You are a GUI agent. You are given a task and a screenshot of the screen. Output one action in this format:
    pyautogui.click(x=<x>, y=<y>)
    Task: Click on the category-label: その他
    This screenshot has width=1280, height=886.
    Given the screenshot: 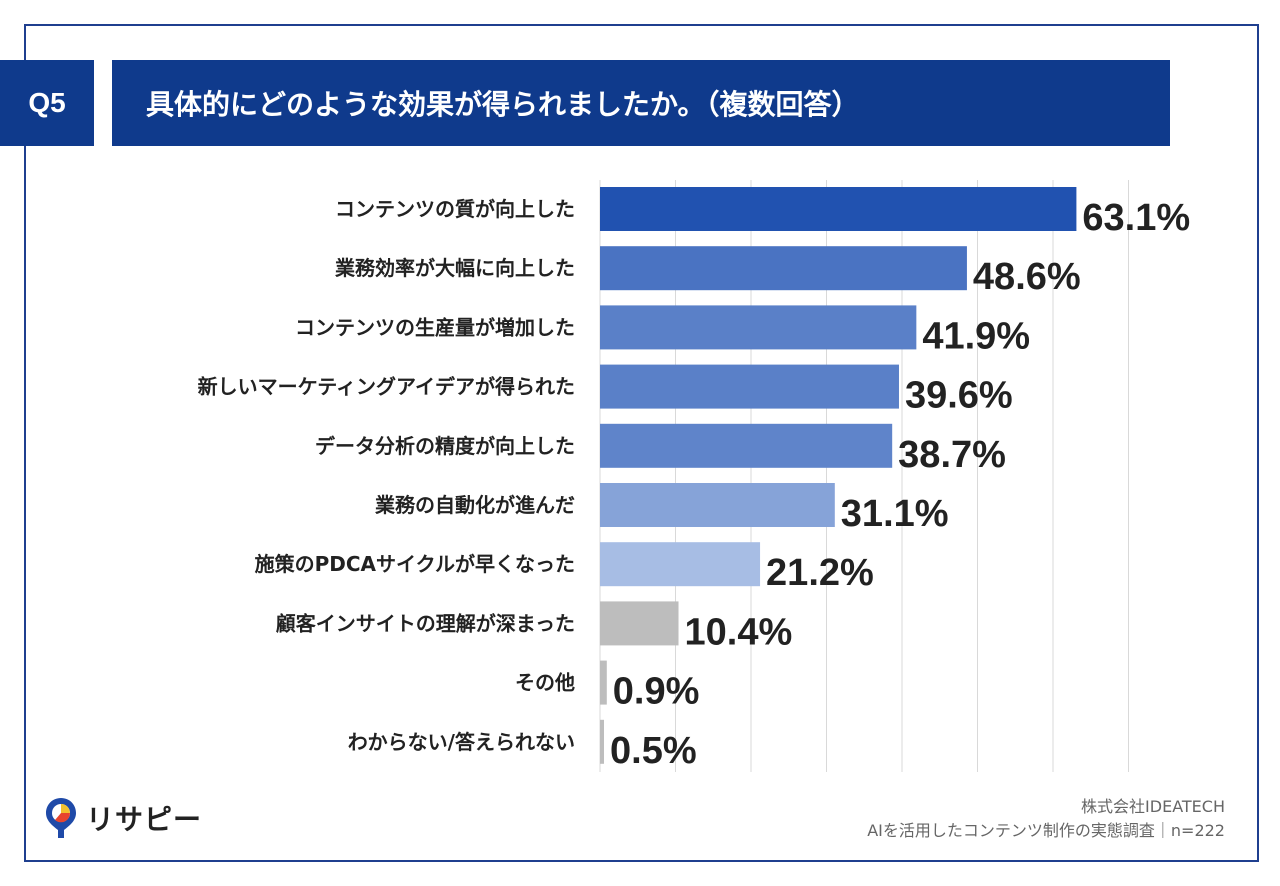 What is the action you would take?
    pyautogui.click(x=545, y=683)
    